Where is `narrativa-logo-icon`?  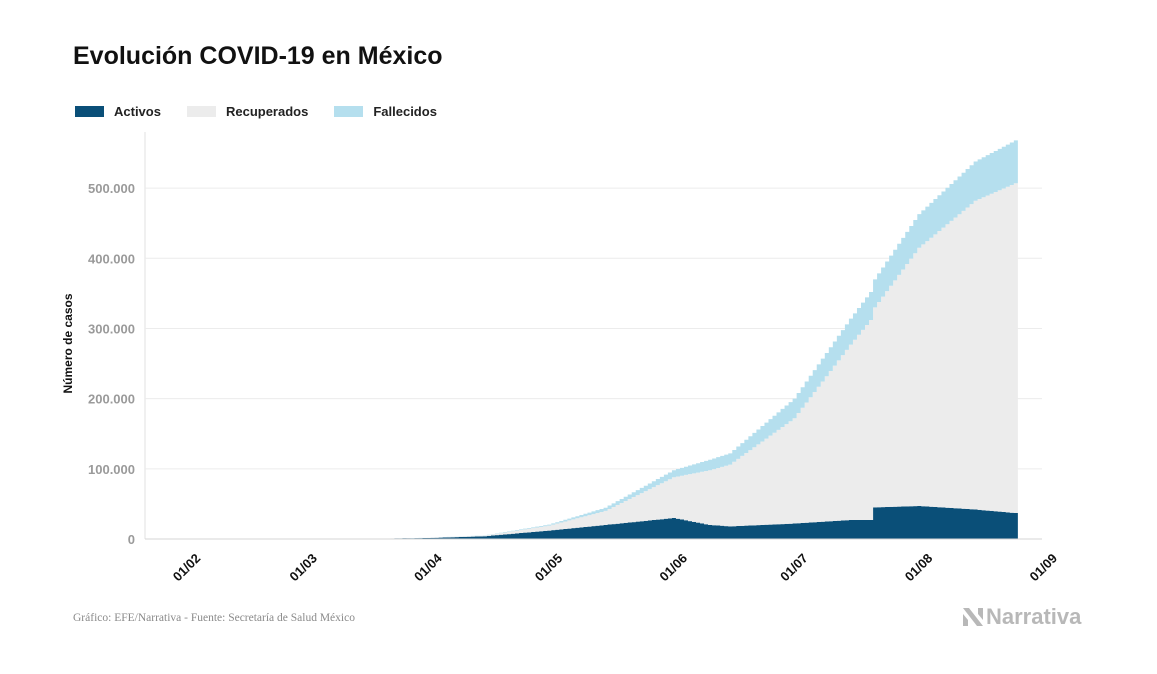 narrativa-logo-icon is located at coordinates (973, 617).